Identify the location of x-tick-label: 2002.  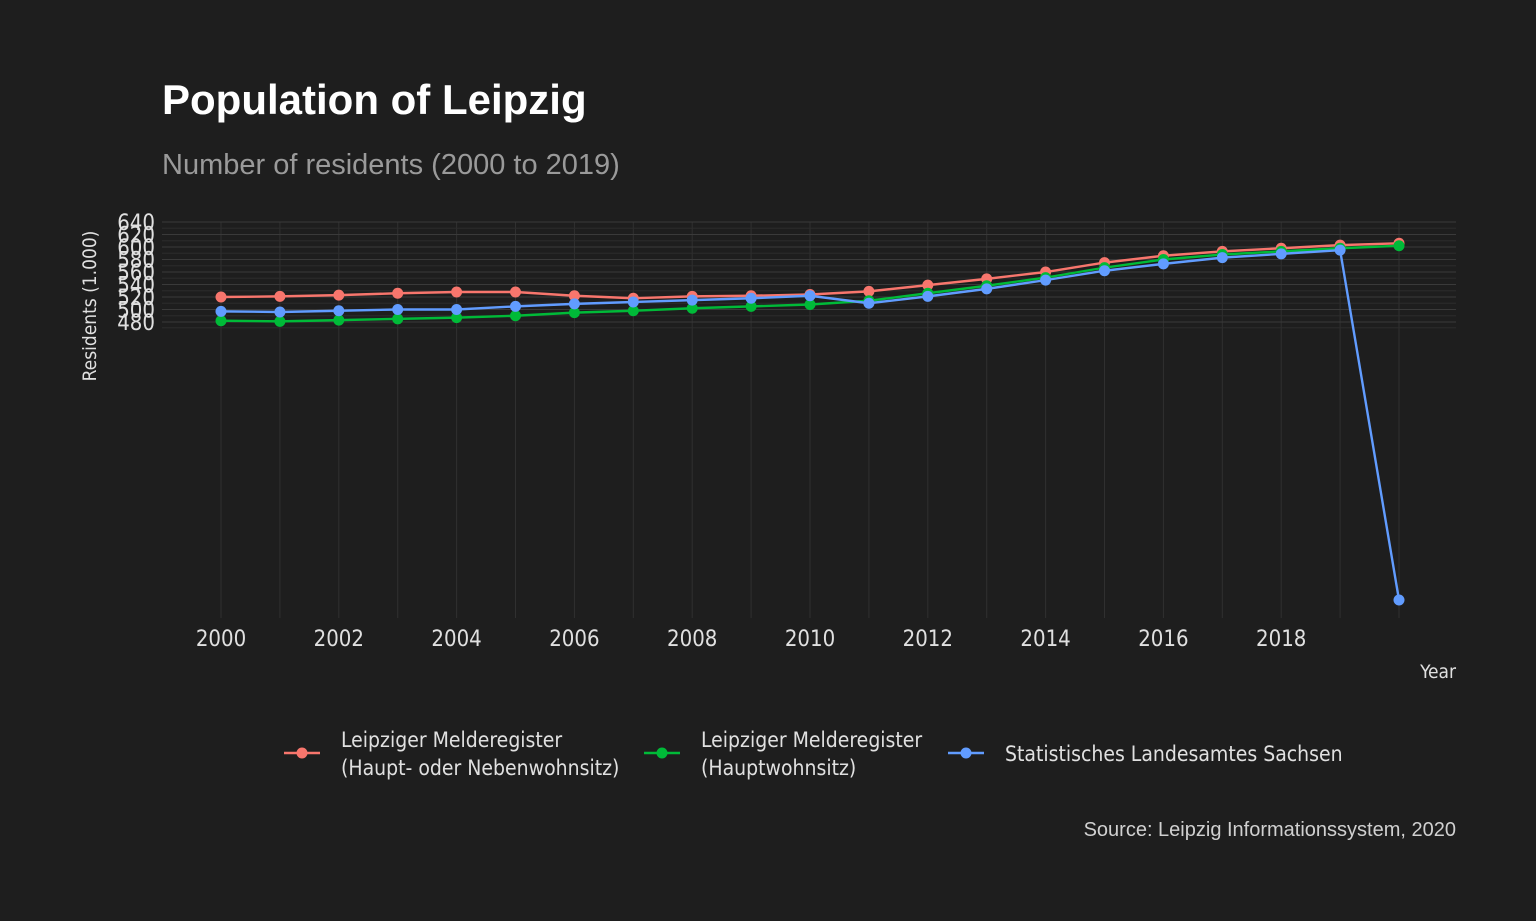
(339, 639).